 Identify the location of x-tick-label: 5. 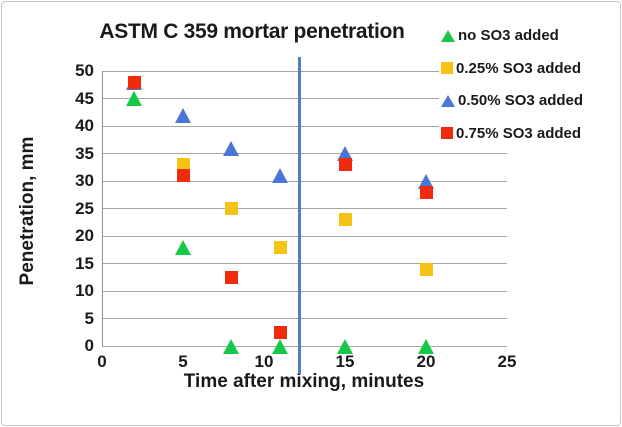
(183, 361).